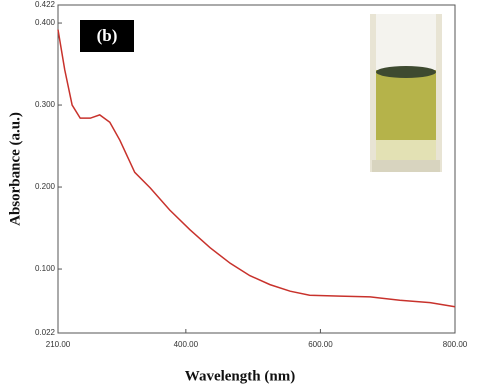 This screenshot has width=480, height=387. I want to click on annotation-box, so click(107, 36).